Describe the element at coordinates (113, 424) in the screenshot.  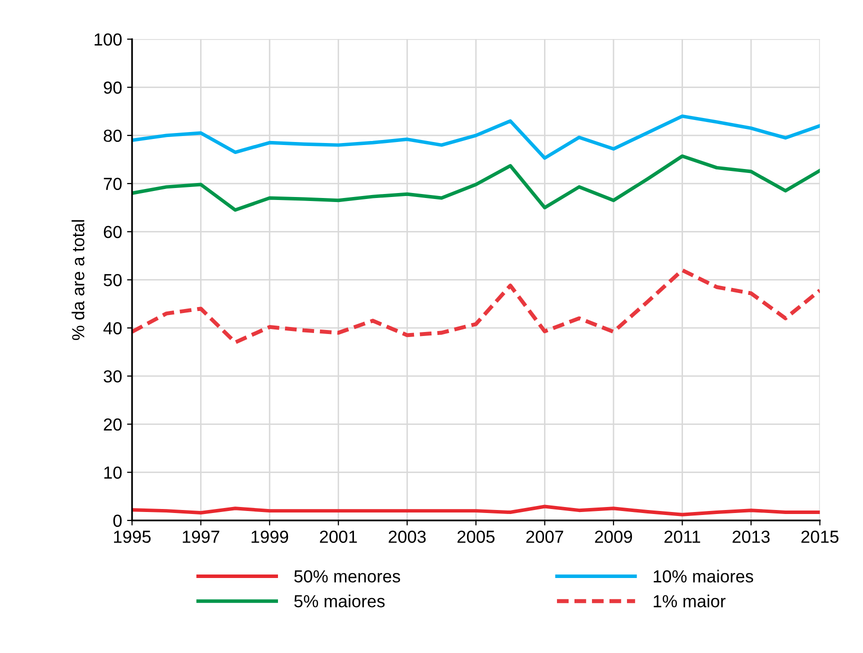
I see `y-tick-label: 20` at that location.